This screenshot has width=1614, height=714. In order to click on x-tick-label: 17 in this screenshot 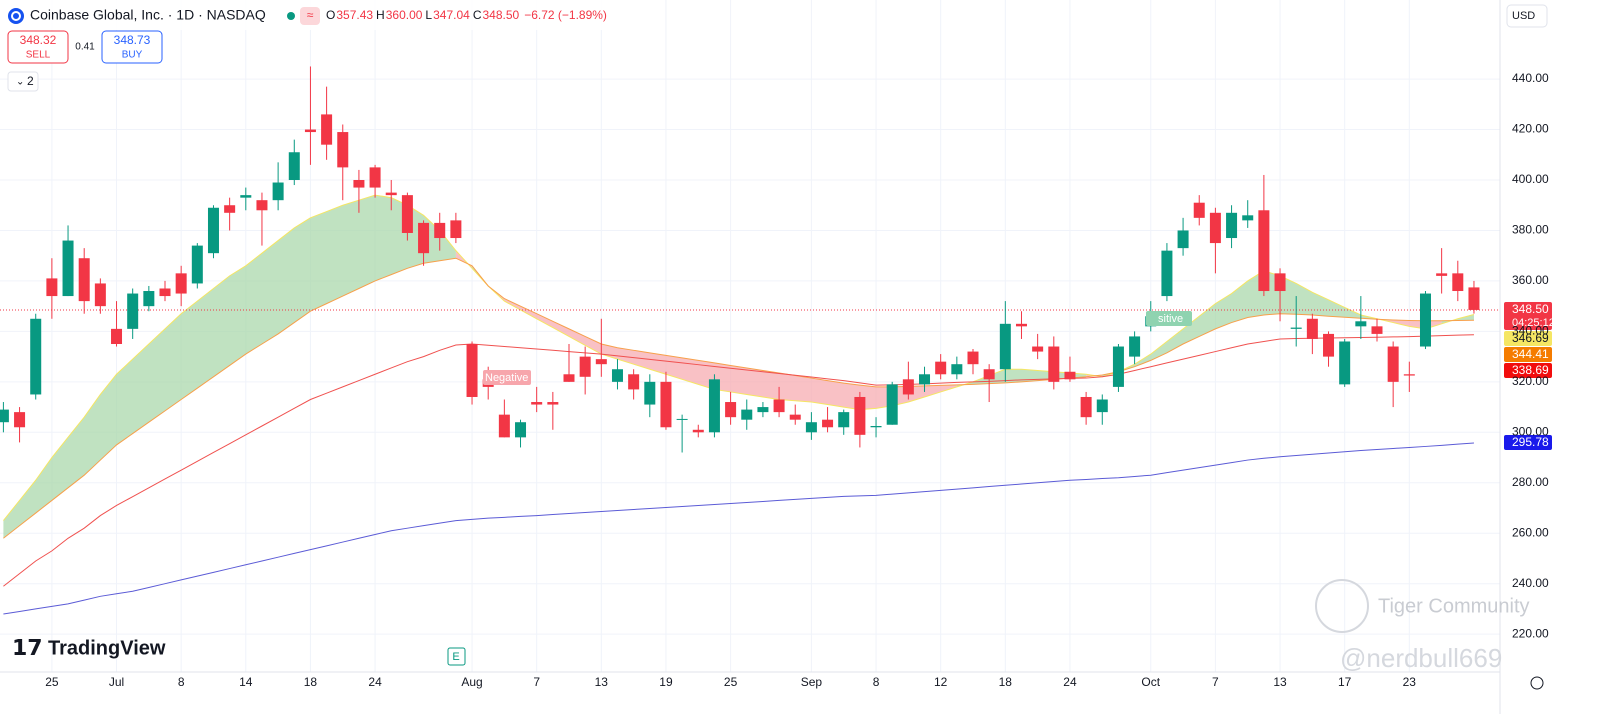, I will do `click(1345, 682)`.